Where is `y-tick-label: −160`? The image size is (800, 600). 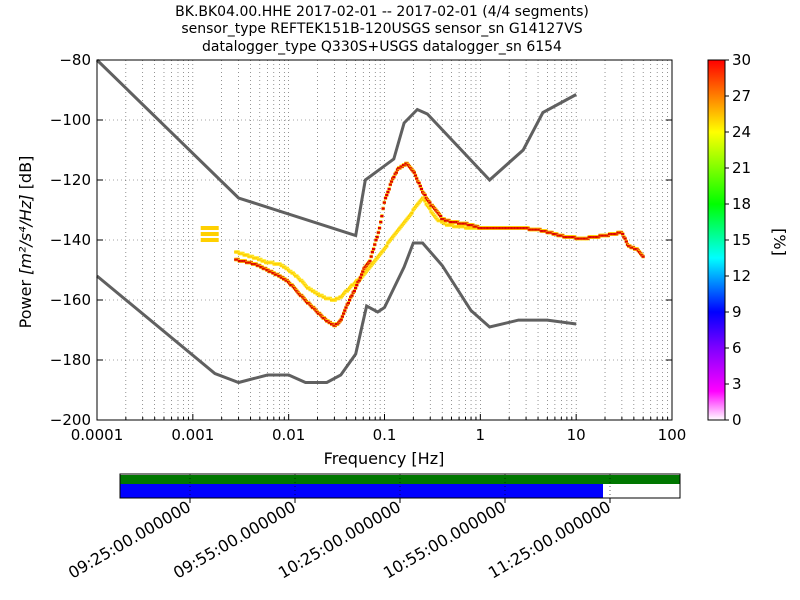
y-tick-label: −160 is located at coordinates (70, 300).